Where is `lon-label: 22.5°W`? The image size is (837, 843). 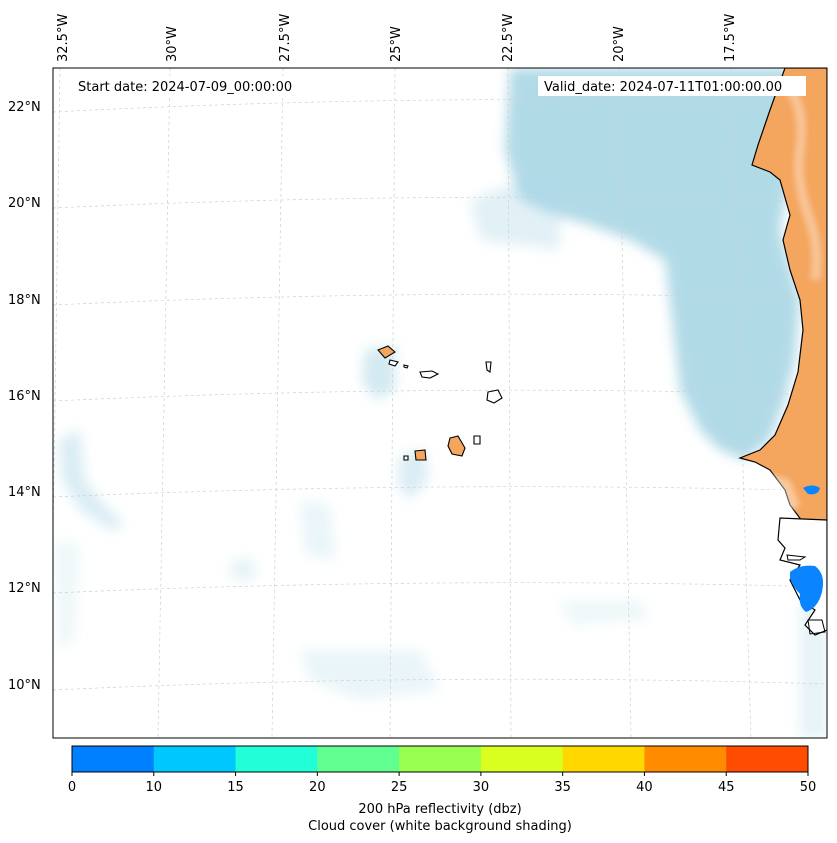 lon-label: 22.5°W is located at coordinates (508, 38).